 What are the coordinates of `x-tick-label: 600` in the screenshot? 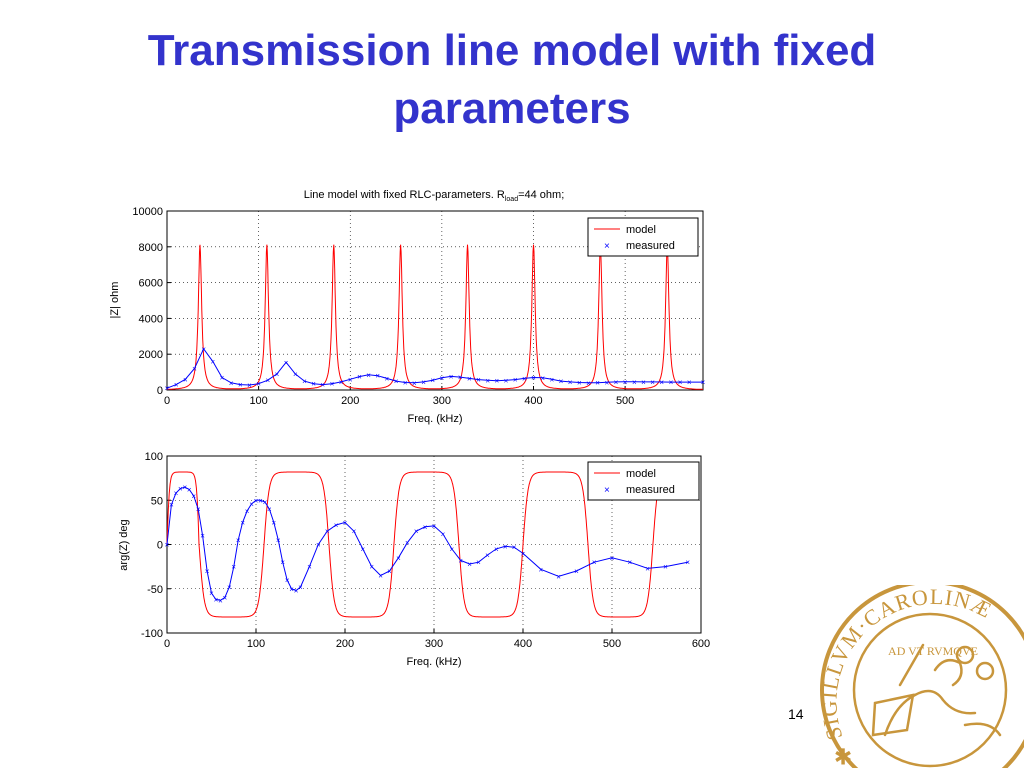 It's located at (701, 644).